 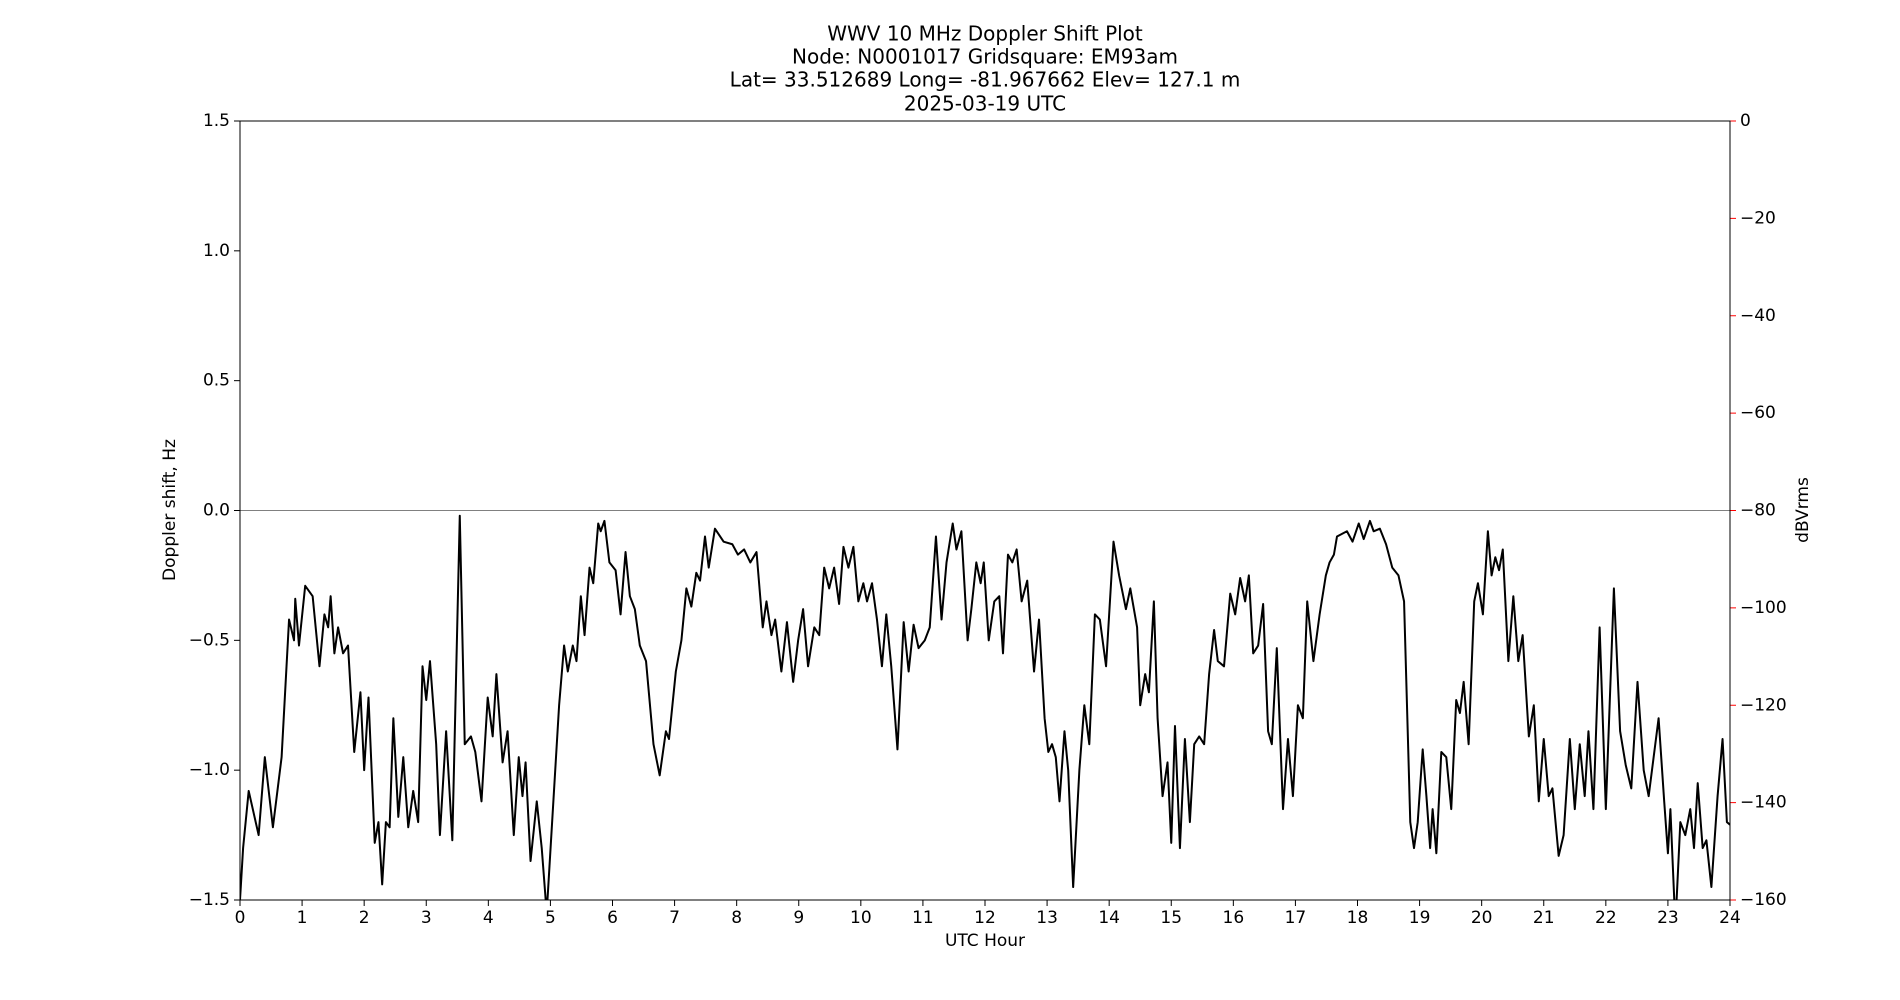 What do you see at coordinates (1803, 510) in the screenshot?
I see `y2-axis-label: dBVrms` at bounding box center [1803, 510].